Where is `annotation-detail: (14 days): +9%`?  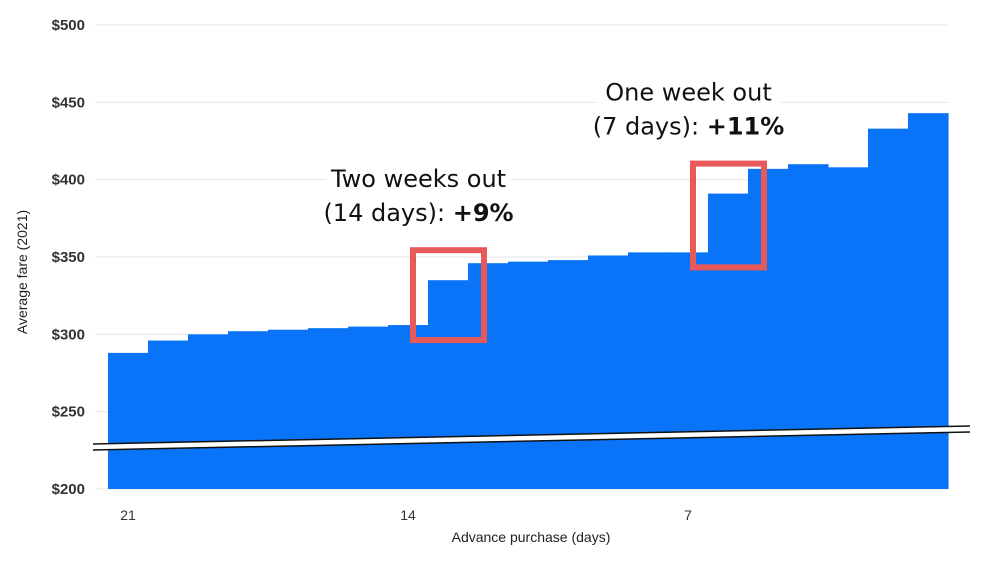
annotation-detail: (14 days): +9% is located at coordinates (418, 213).